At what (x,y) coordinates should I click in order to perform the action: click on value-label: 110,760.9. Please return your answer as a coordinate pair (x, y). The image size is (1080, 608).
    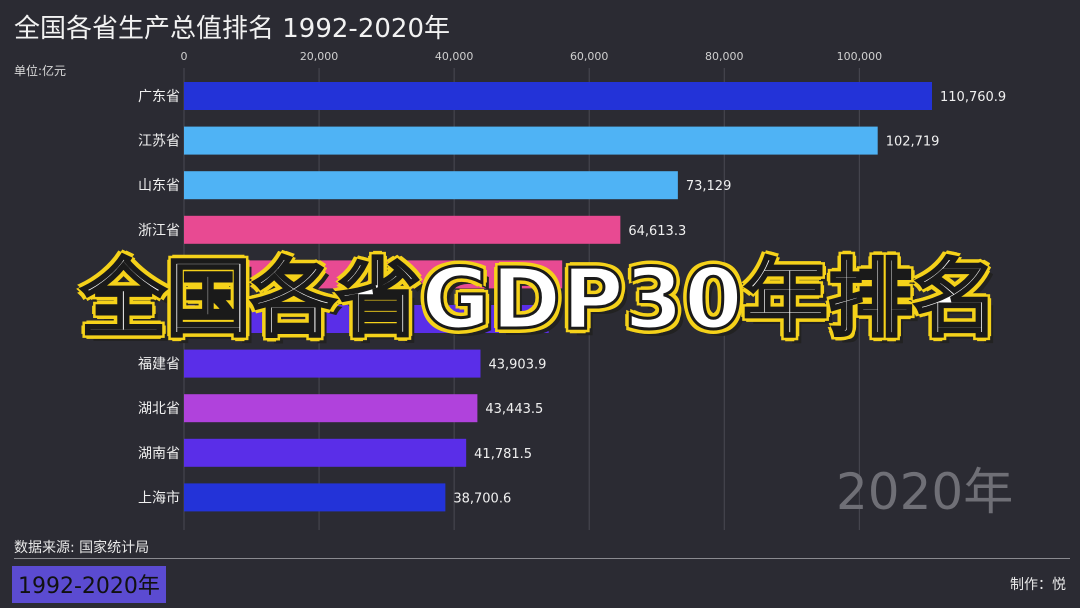
    Looking at the image, I should click on (973, 97).